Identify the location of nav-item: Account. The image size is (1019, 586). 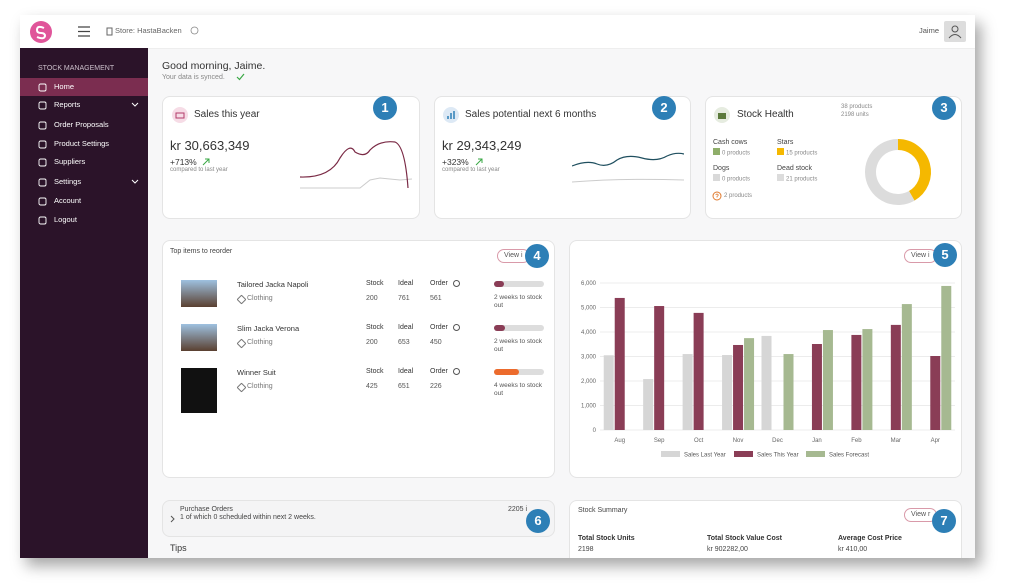
(68, 200).